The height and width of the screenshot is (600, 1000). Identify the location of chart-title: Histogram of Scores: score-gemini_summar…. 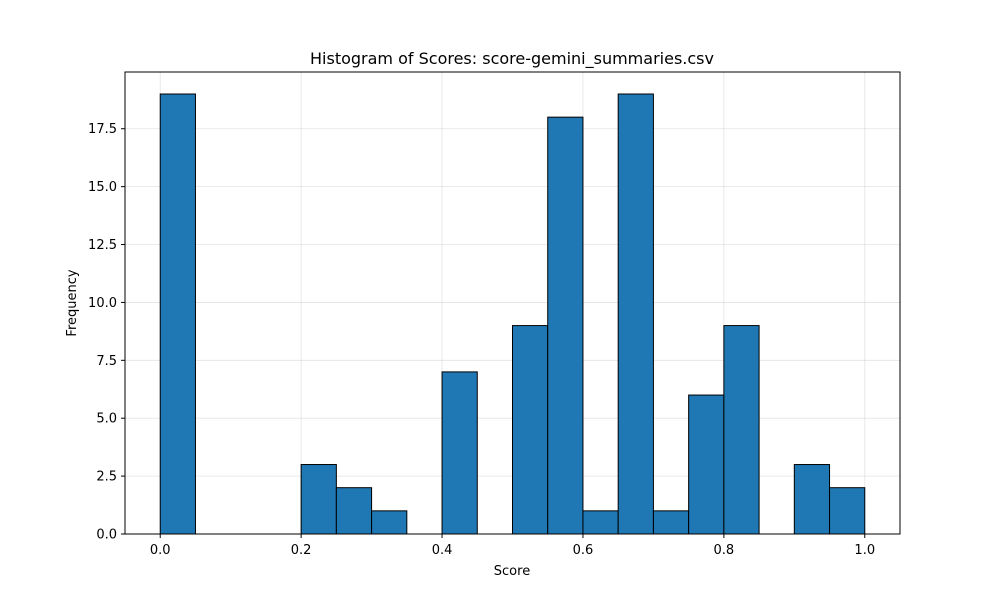
(512, 59).